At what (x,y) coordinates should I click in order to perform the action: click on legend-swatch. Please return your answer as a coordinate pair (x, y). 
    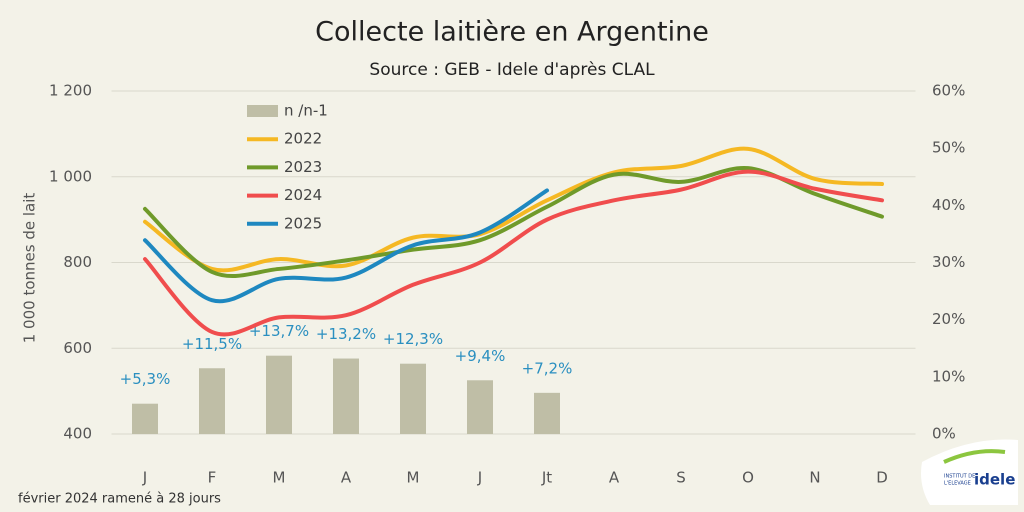
    Looking at the image, I should click on (262, 111).